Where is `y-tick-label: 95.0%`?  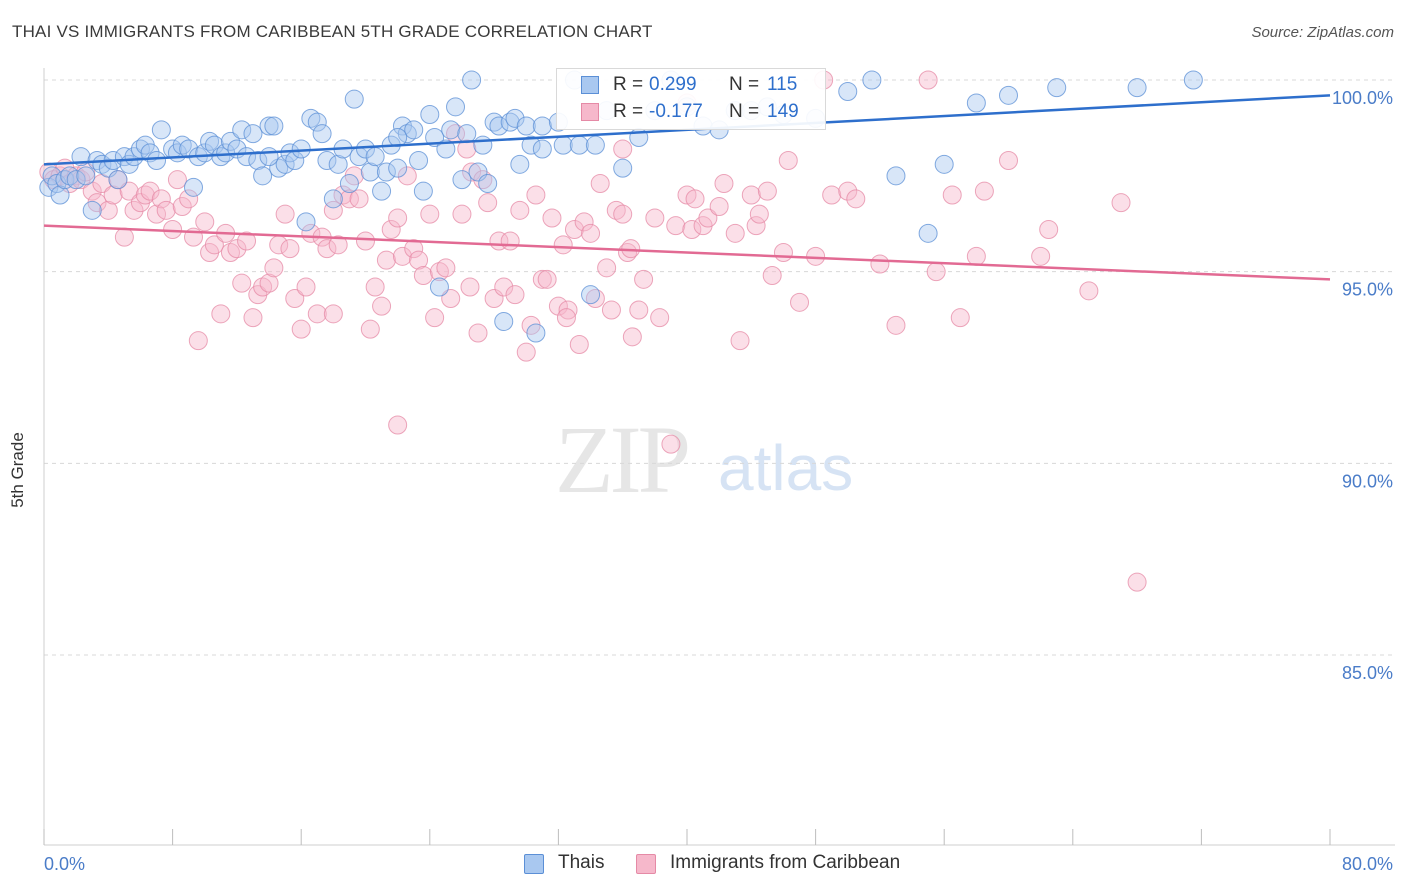 y-tick-label: 95.0% is located at coordinates (1367, 290).